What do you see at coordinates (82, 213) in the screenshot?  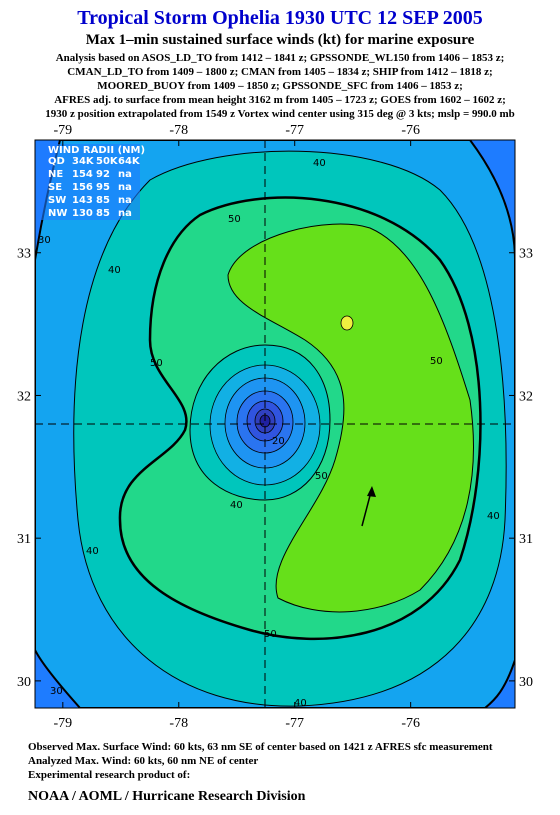 I see `wind-radii-cell: 130` at bounding box center [82, 213].